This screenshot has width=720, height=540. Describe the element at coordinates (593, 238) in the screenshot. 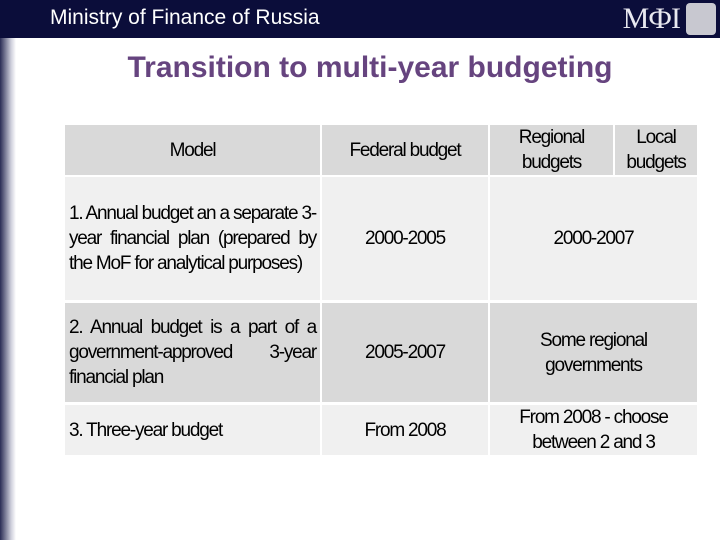

I see `subnational-cell: 2000-2007` at that location.